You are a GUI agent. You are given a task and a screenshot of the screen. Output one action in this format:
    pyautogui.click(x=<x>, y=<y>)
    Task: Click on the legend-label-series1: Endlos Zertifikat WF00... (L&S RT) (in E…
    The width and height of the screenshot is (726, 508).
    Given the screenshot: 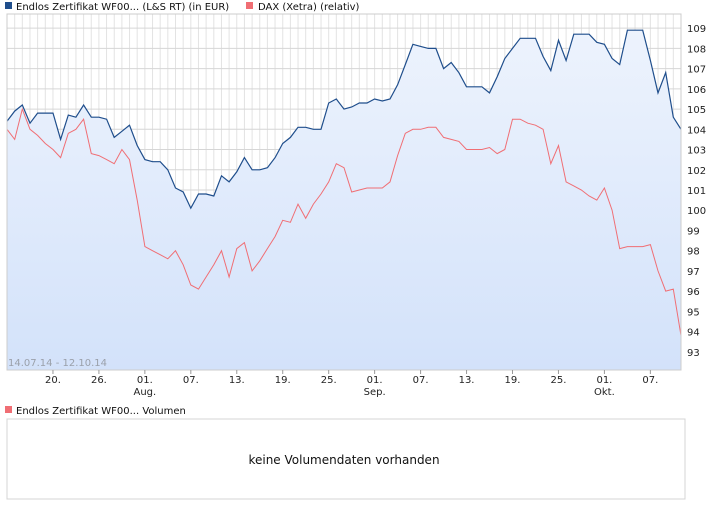 What is the action you would take?
    pyautogui.click(x=122, y=7)
    